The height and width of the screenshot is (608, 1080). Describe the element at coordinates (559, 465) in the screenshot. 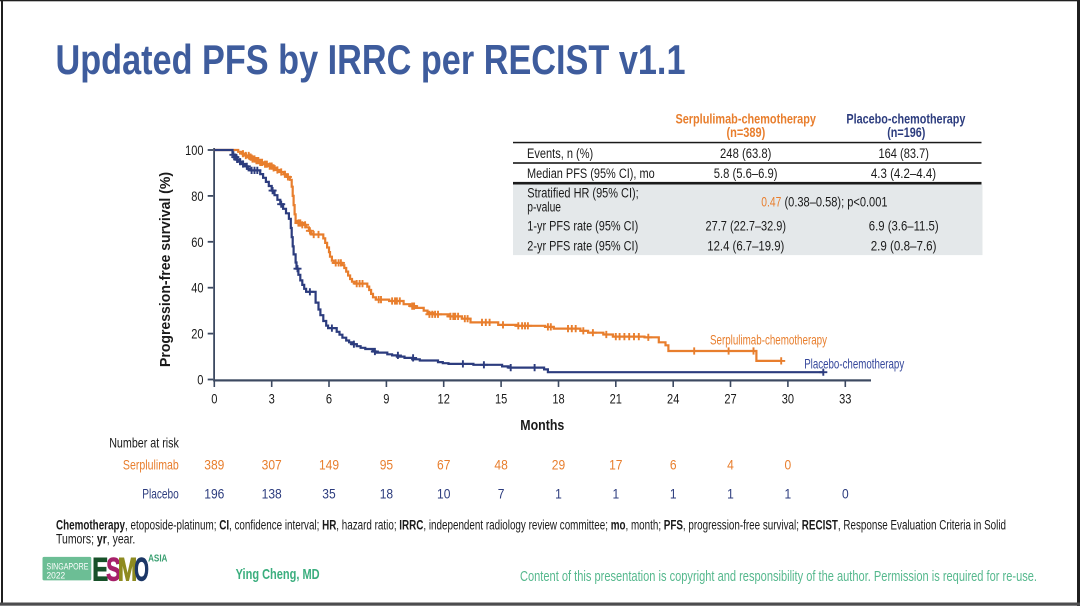

I see `svg-text: 29` at that location.